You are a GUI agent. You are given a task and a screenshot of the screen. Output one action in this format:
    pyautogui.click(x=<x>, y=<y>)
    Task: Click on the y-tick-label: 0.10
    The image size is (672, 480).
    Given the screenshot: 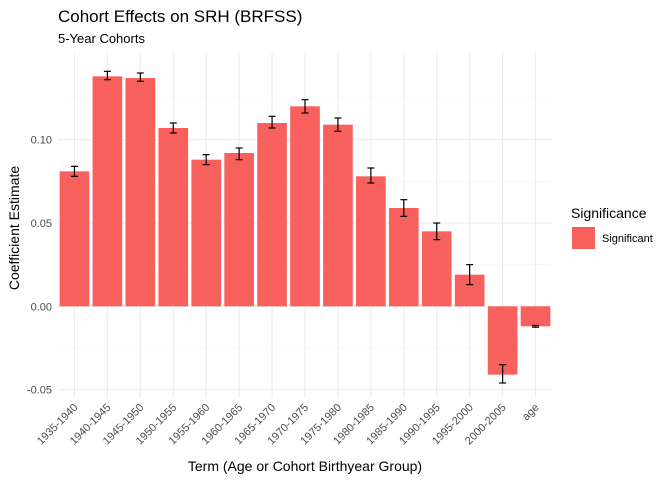 What is the action you would take?
    pyautogui.click(x=41, y=141)
    